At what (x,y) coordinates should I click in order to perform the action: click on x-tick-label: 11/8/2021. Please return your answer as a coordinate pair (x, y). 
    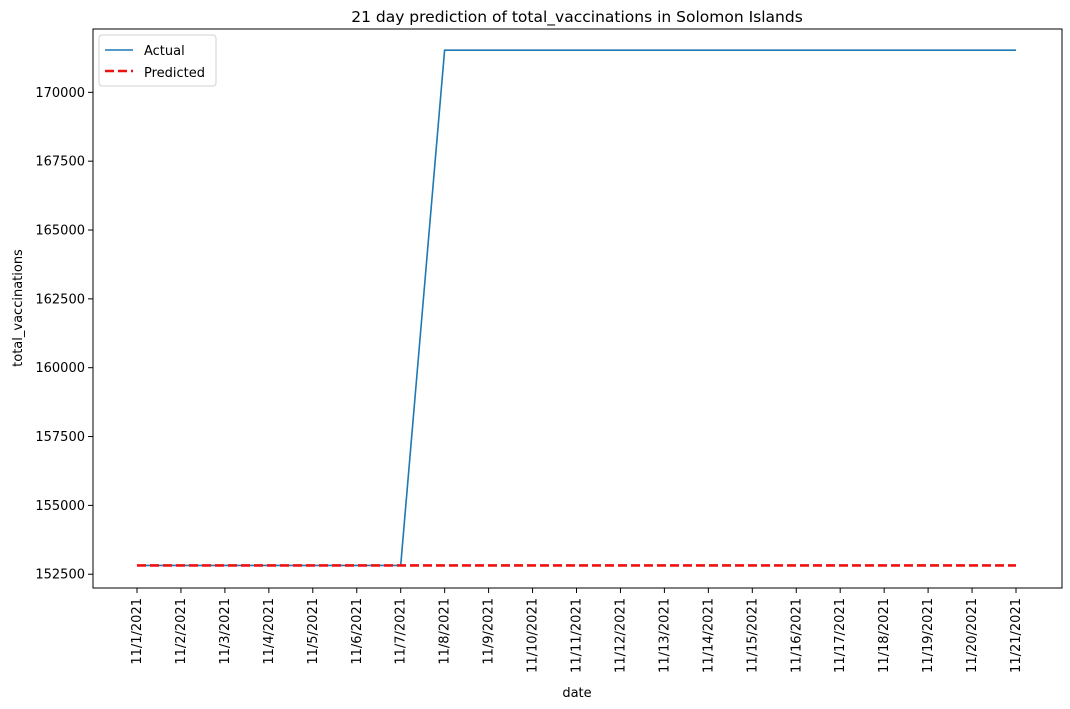
    Looking at the image, I should click on (445, 631).